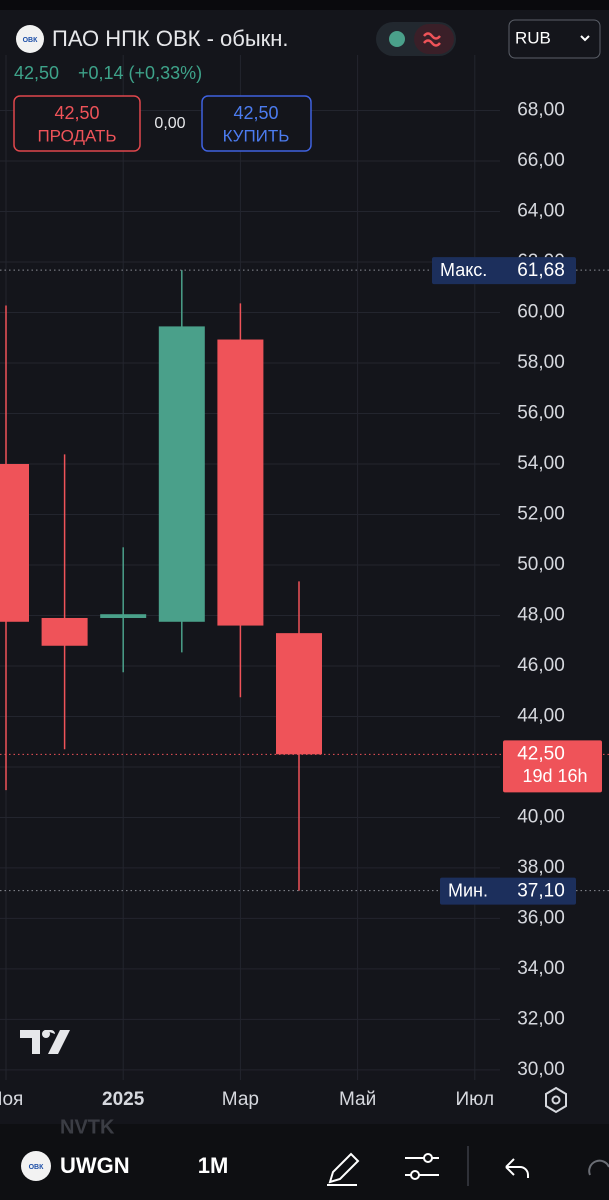  What do you see at coordinates (36, 73) in the screenshot?
I see `price: 42,50` at bounding box center [36, 73].